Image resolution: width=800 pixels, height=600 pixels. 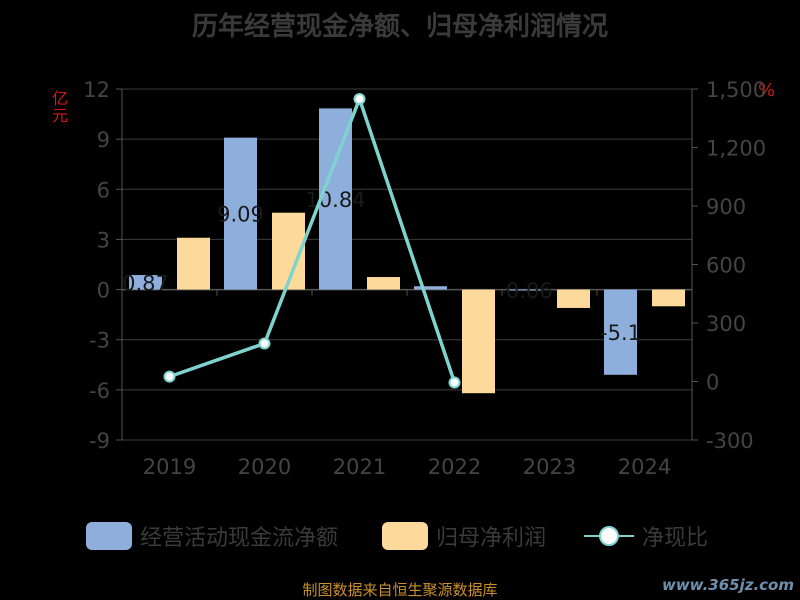 I want to click on chart-title: 历年经营现金净额、归母净利润情况, so click(x=399, y=27).